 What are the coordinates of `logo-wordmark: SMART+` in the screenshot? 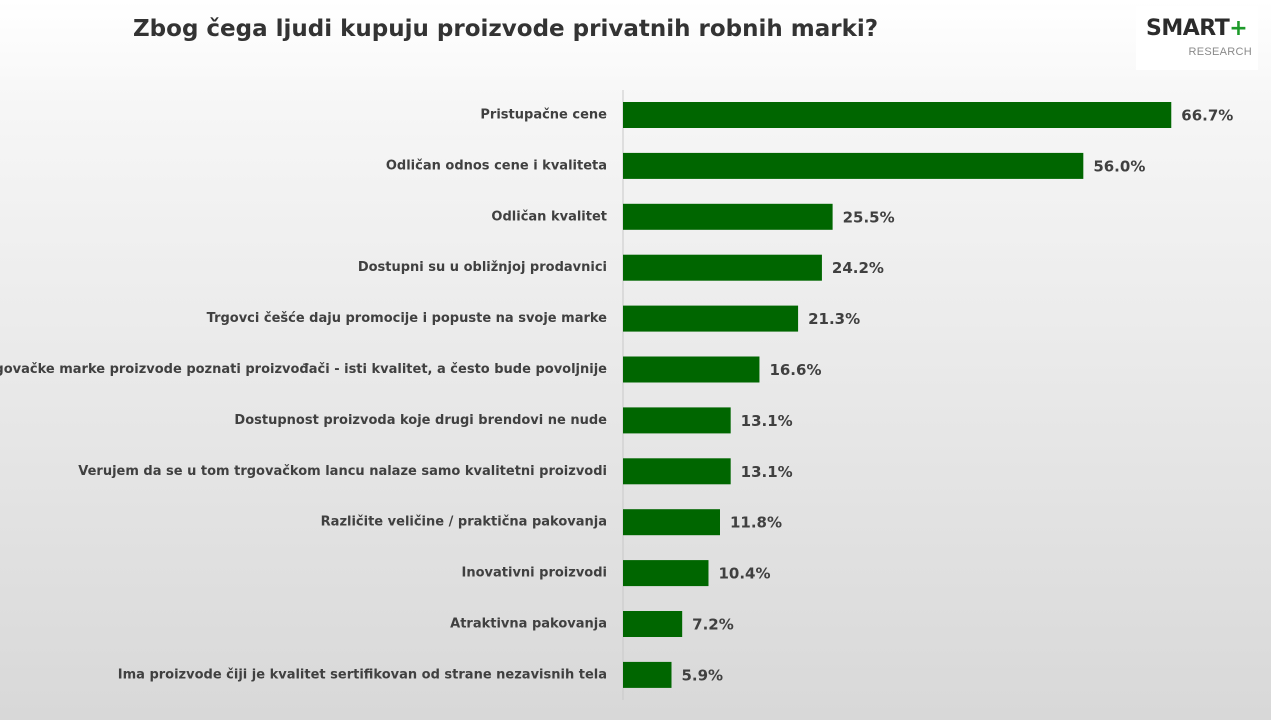 It's located at (1197, 28).